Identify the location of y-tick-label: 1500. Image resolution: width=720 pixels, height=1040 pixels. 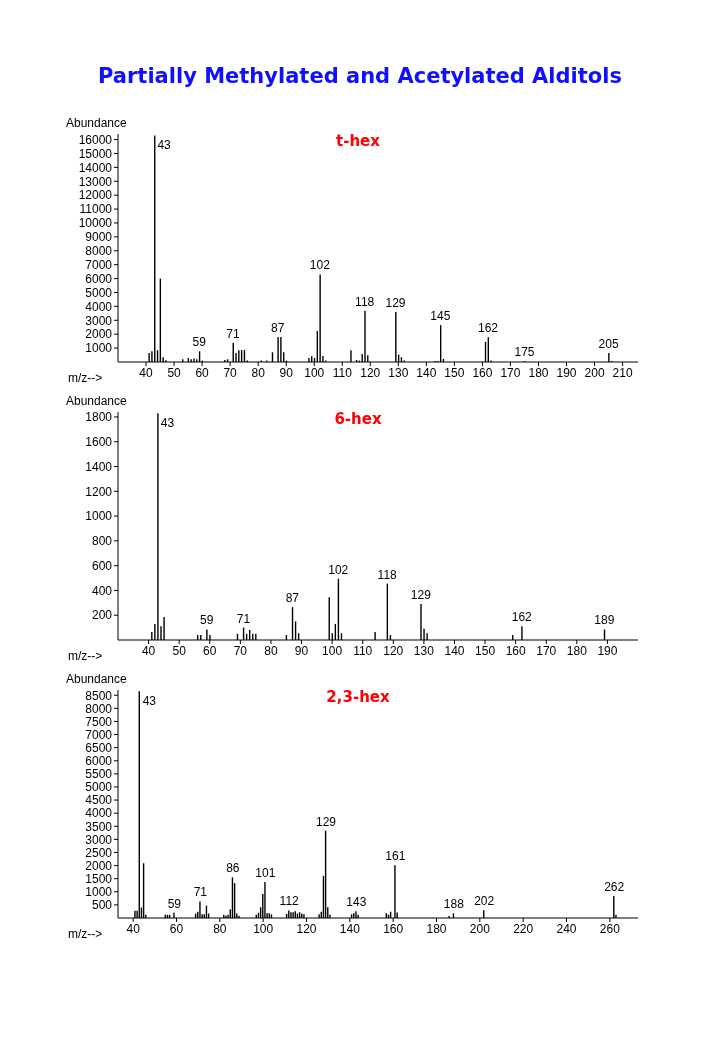
(99, 878).